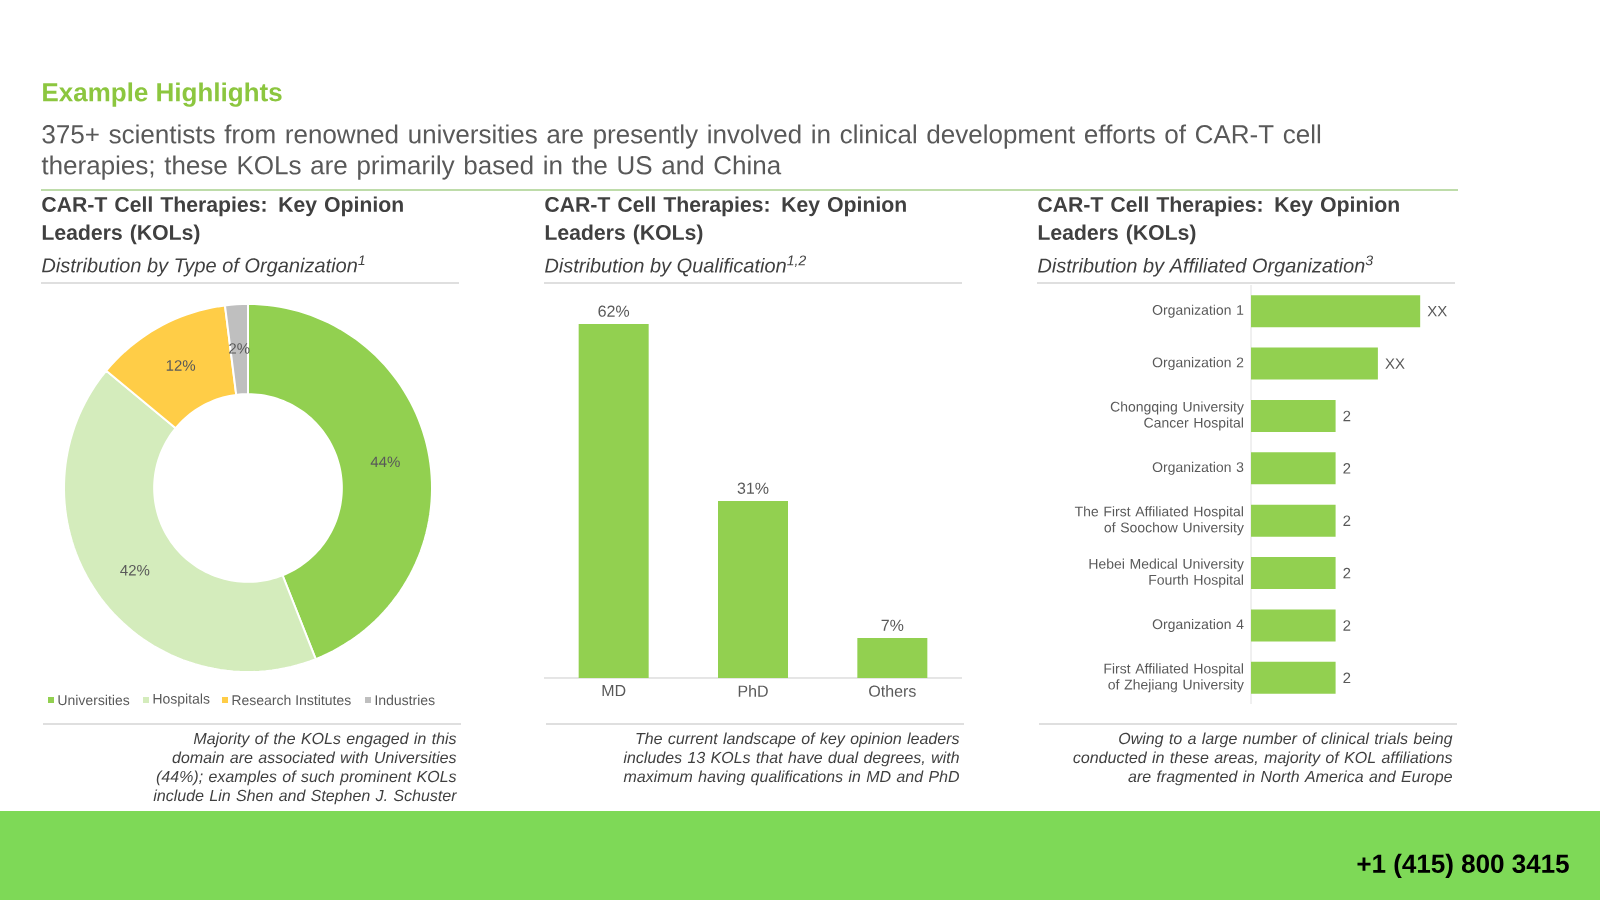  I want to click on y-tick-label: Organization 3, so click(1198, 468).